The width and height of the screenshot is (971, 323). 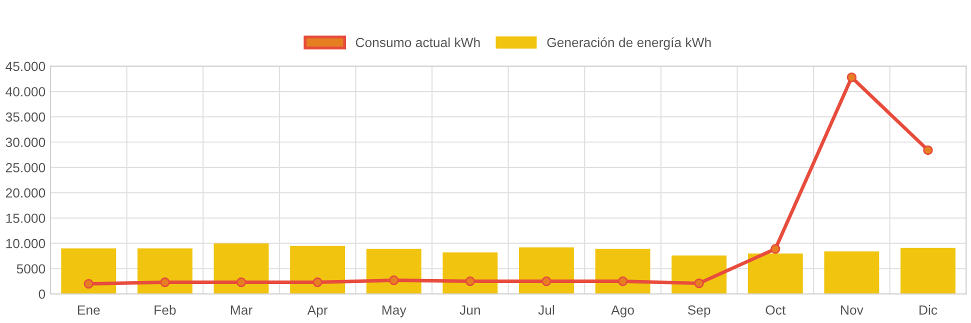 What do you see at coordinates (42, 294) in the screenshot?
I see `y-tick-label: 0` at bounding box center [42, 294].